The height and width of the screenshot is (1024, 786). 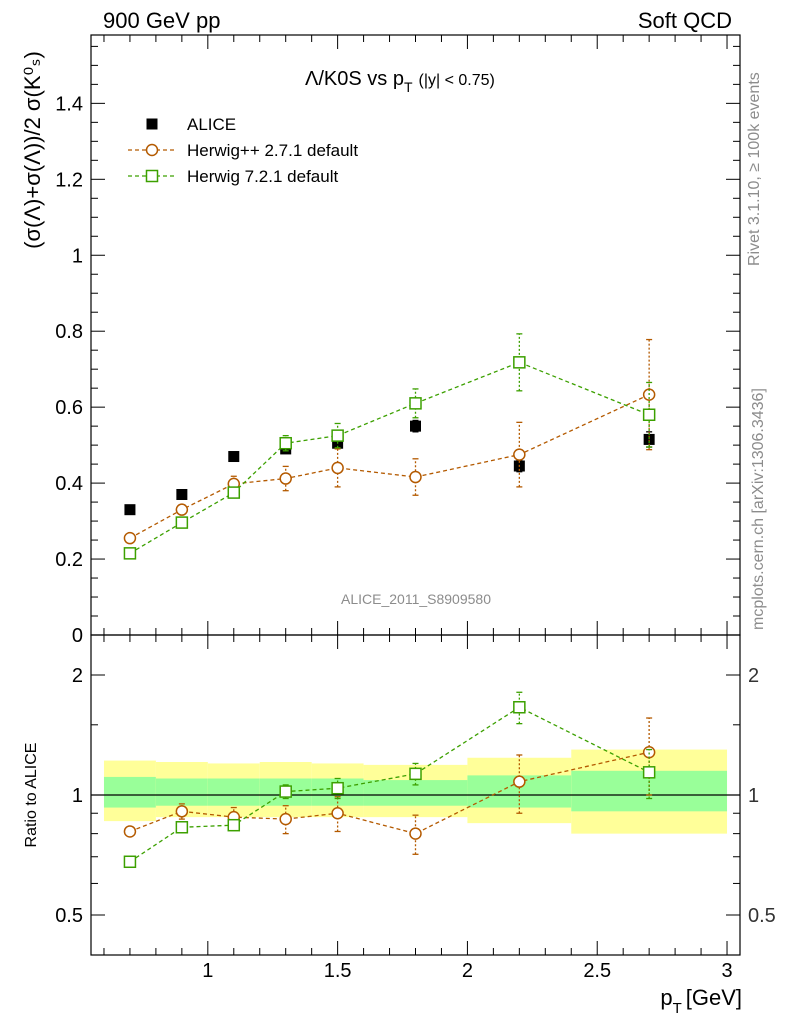 I want to click on ratio-y-tick-label: 1, so click(x=77, y=796).